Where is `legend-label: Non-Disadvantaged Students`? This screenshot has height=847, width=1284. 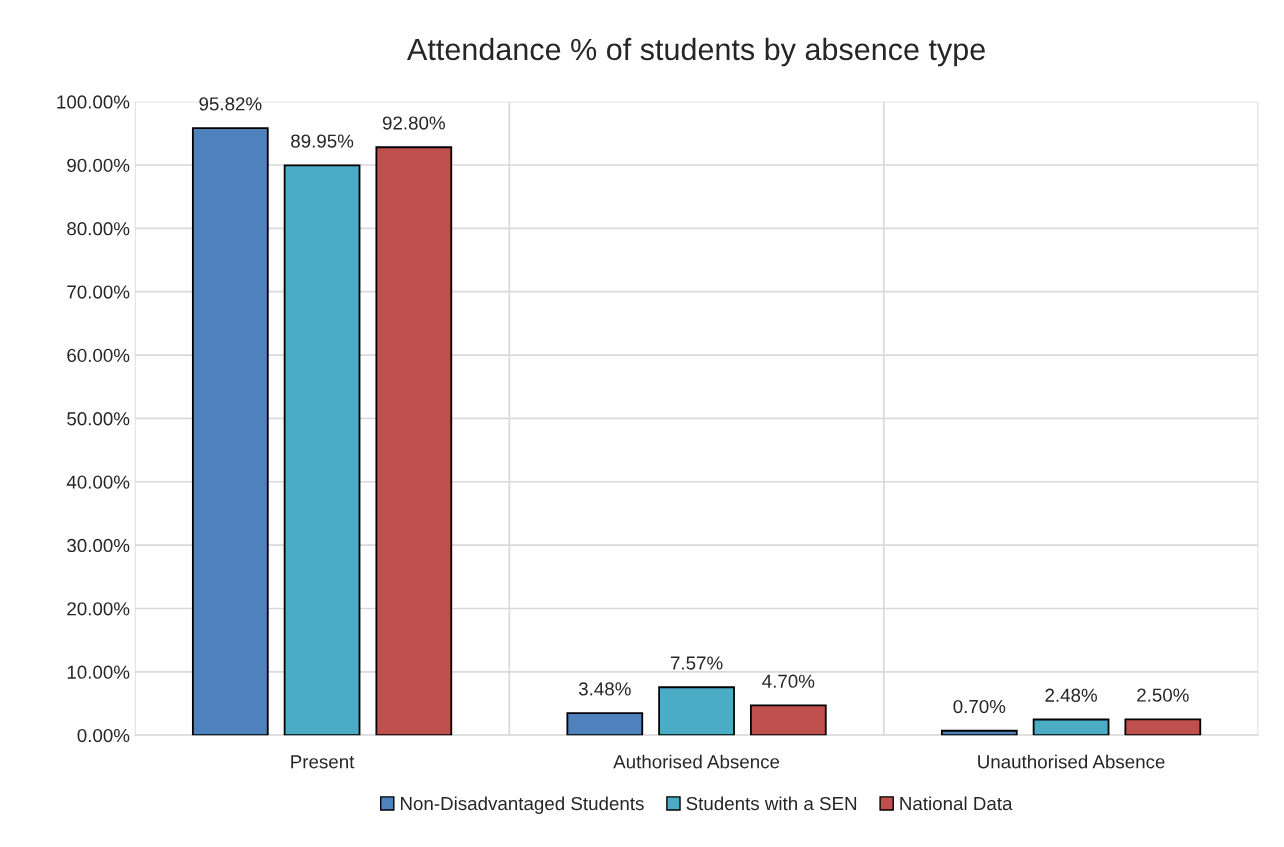 legend-label: Non-Disadvantaged Students is located at coordinates (522, 805).